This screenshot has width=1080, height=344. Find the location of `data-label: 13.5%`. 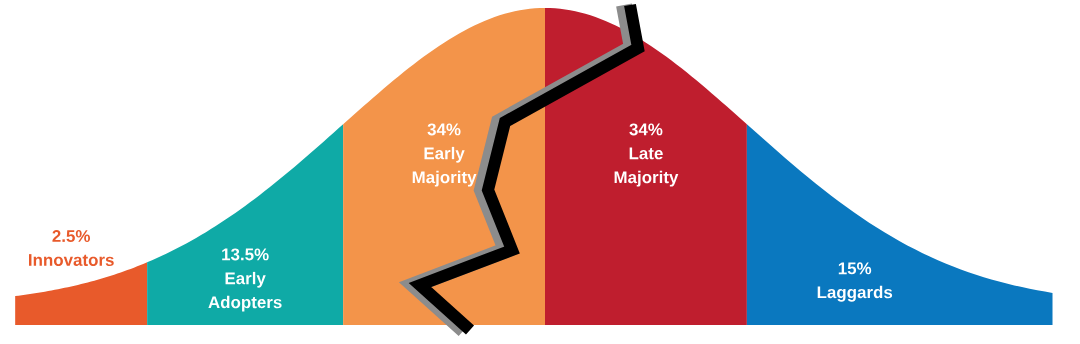

data-label: 13.5% is located at coordinates (245, 254).